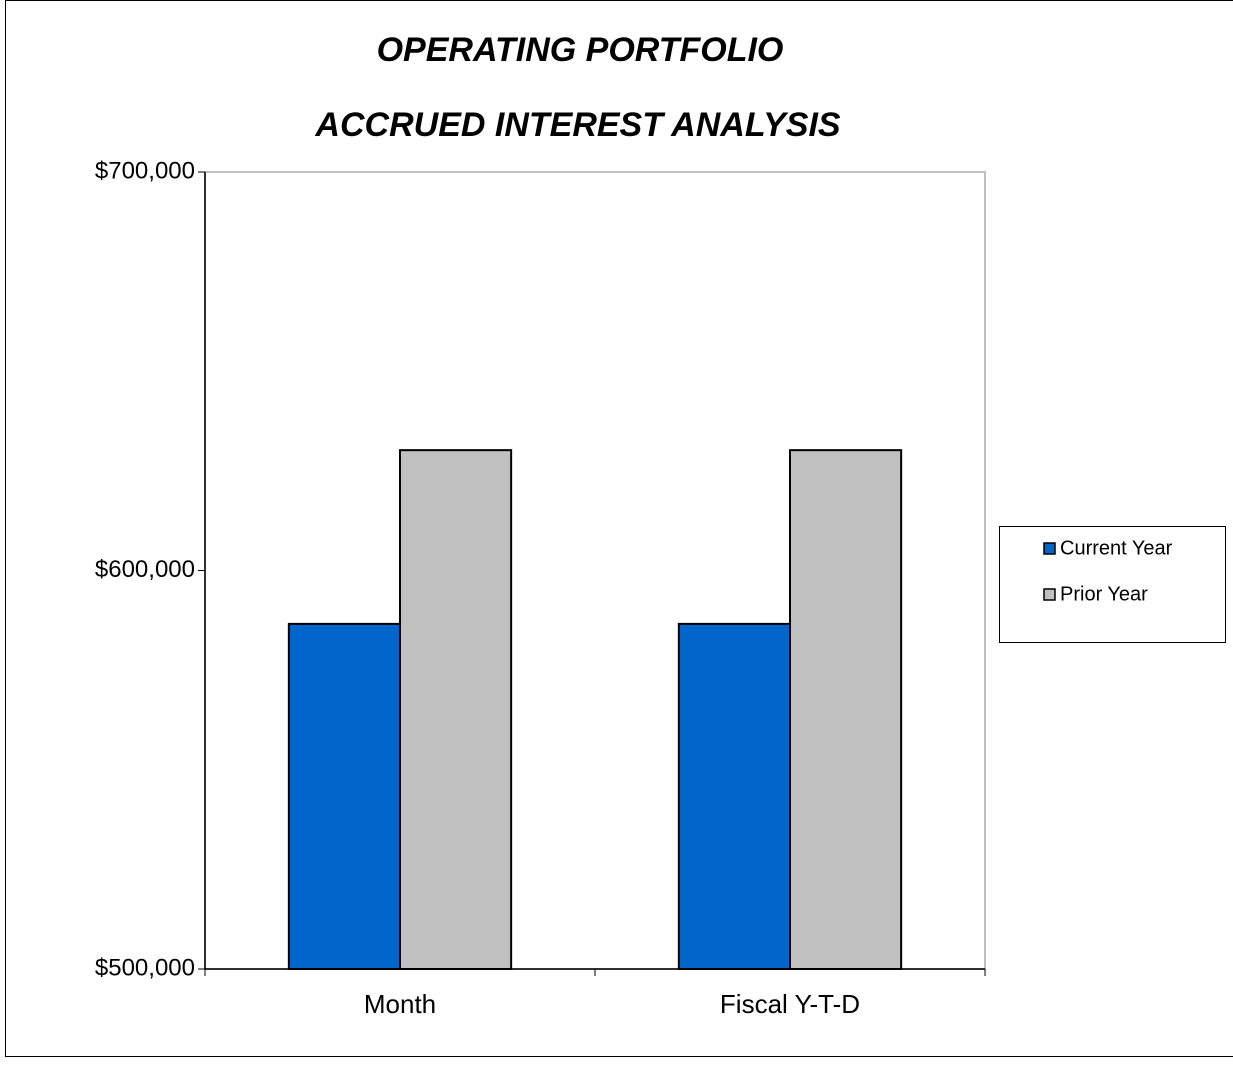  What do you see at coordinates (145, 170) in the screenshot?
I see `y-tick-label: $700,000` at bounding box center [145, 170].